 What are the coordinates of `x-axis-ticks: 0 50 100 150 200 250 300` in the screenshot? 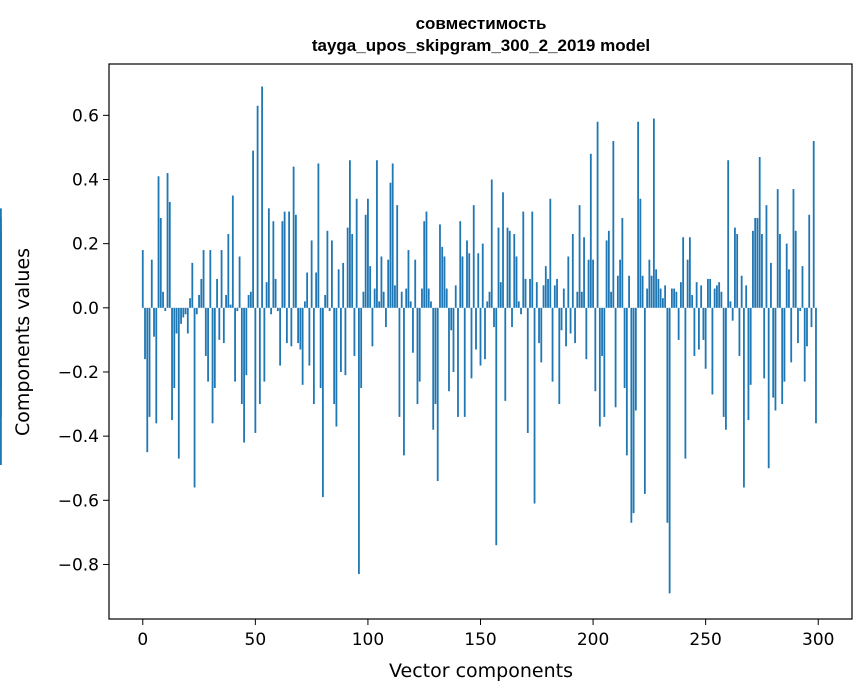 It's located at (485, 634).